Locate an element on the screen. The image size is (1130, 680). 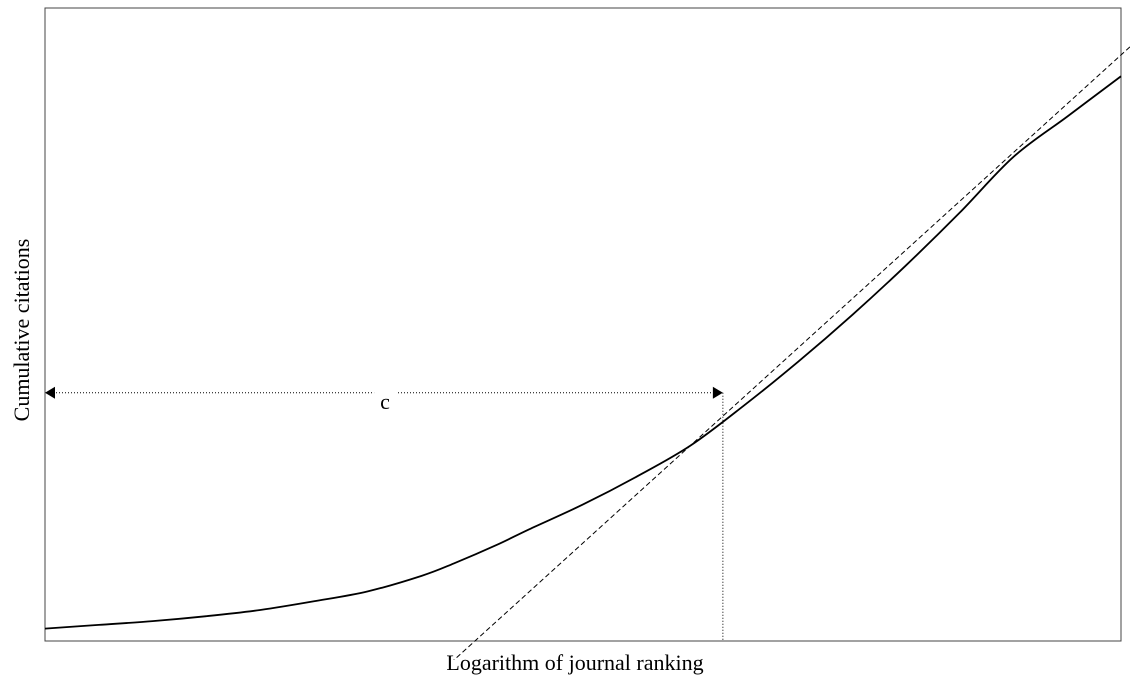
c-annotation-label: c is located at coordinates (385, 402).